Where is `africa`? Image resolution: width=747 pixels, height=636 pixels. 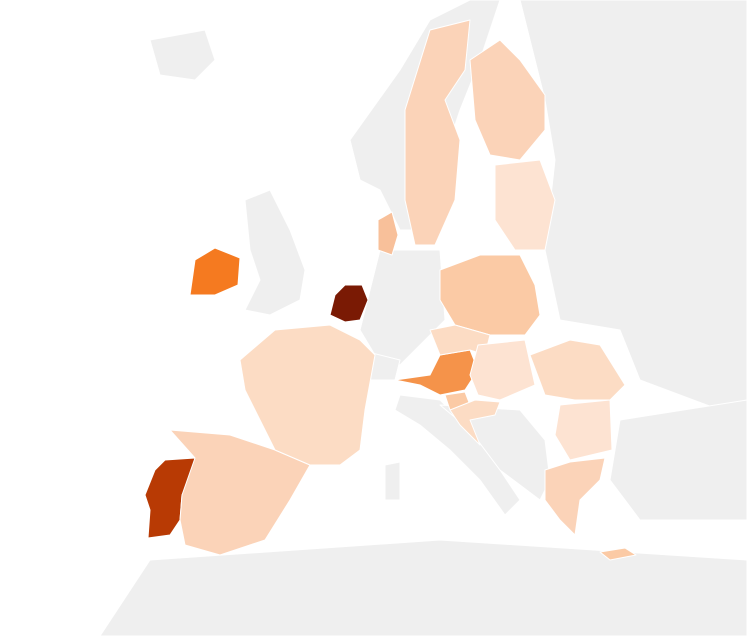 africa is located at coordinates (423, 587).